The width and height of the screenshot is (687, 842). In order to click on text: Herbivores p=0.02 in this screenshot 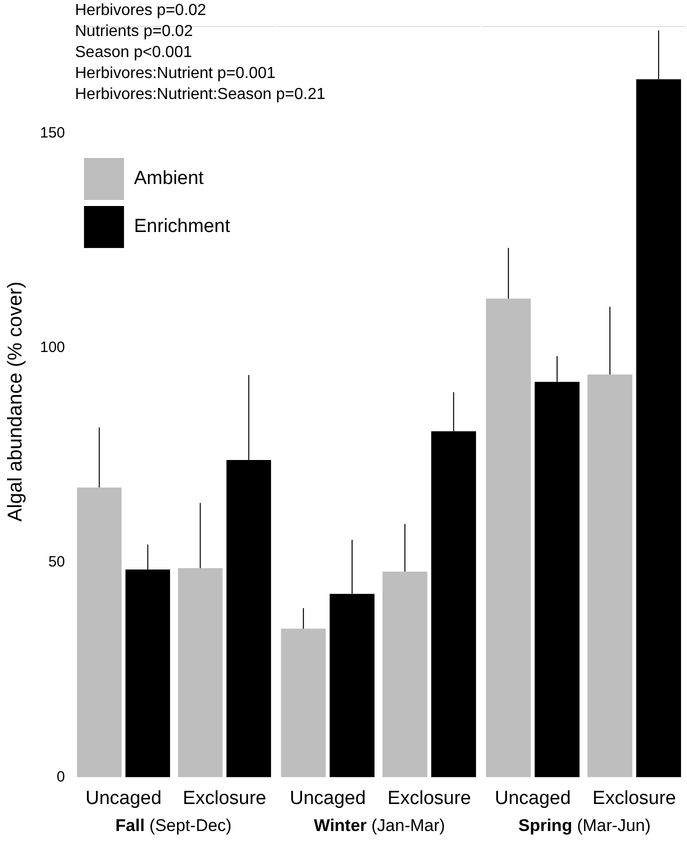, I will do `click(141, 11)`.